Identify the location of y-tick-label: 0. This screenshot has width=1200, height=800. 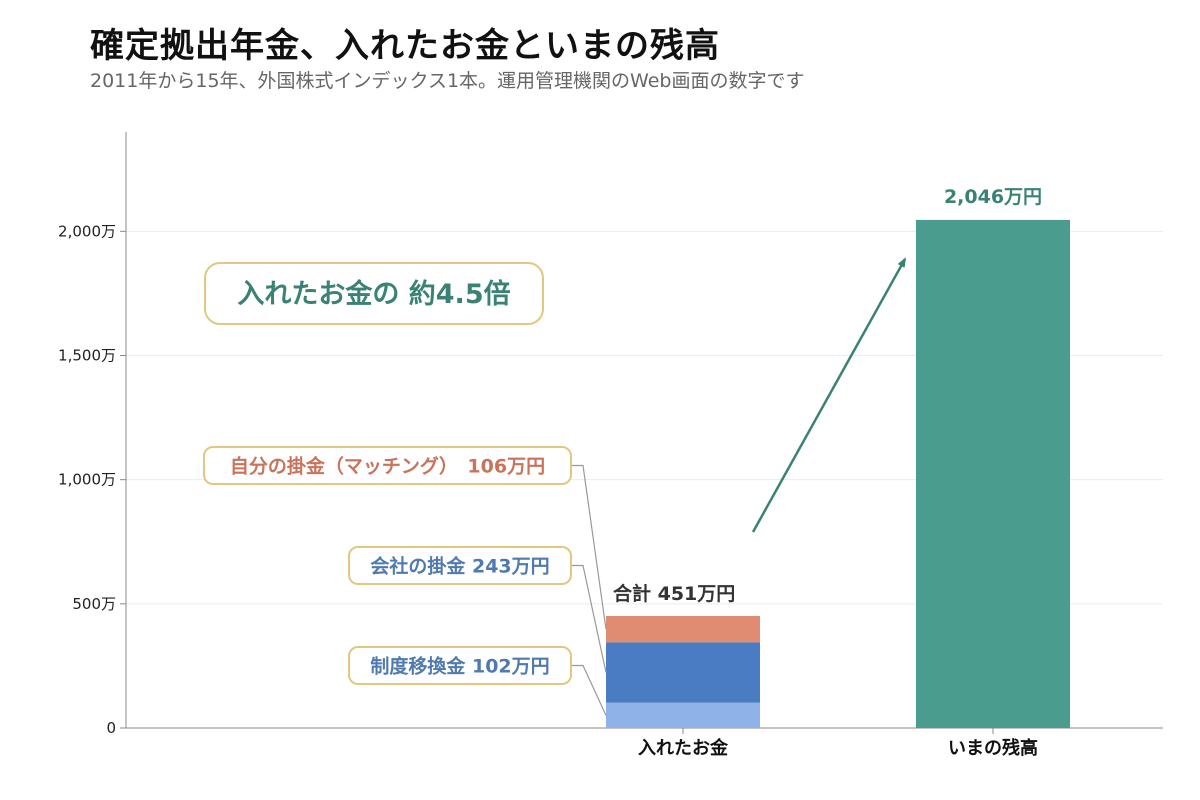
(111, 728).